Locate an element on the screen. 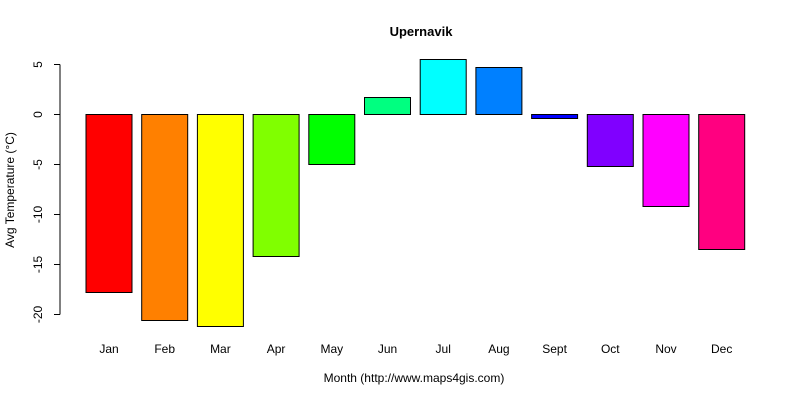 Image resolution: width=800 pixels, height=400 pixels. x-tick-label: Mar is located at coordinates (220, 349).